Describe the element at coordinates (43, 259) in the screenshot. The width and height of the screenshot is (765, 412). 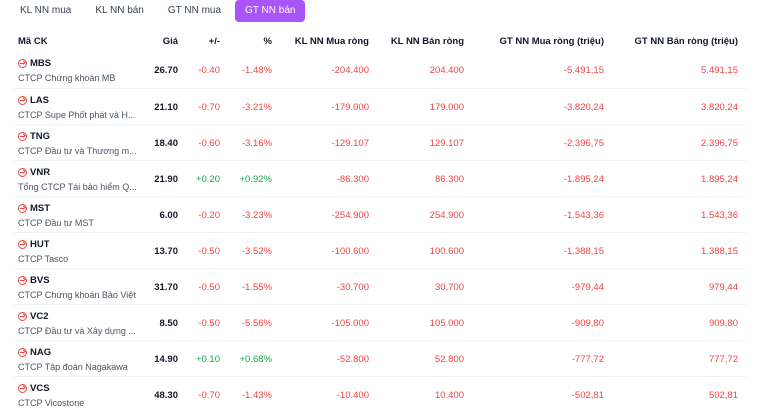
I see `company-name: CTCP Tasco` at that location.